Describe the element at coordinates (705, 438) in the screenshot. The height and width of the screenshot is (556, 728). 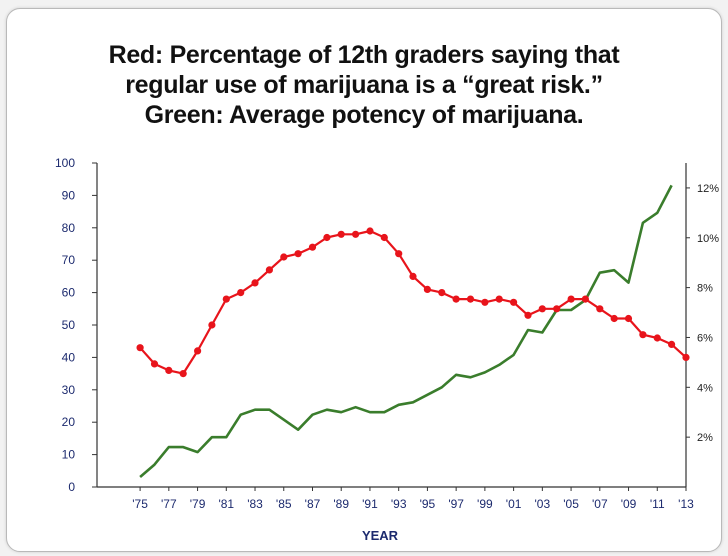
I see `right-tick-label: 2%` at that location.